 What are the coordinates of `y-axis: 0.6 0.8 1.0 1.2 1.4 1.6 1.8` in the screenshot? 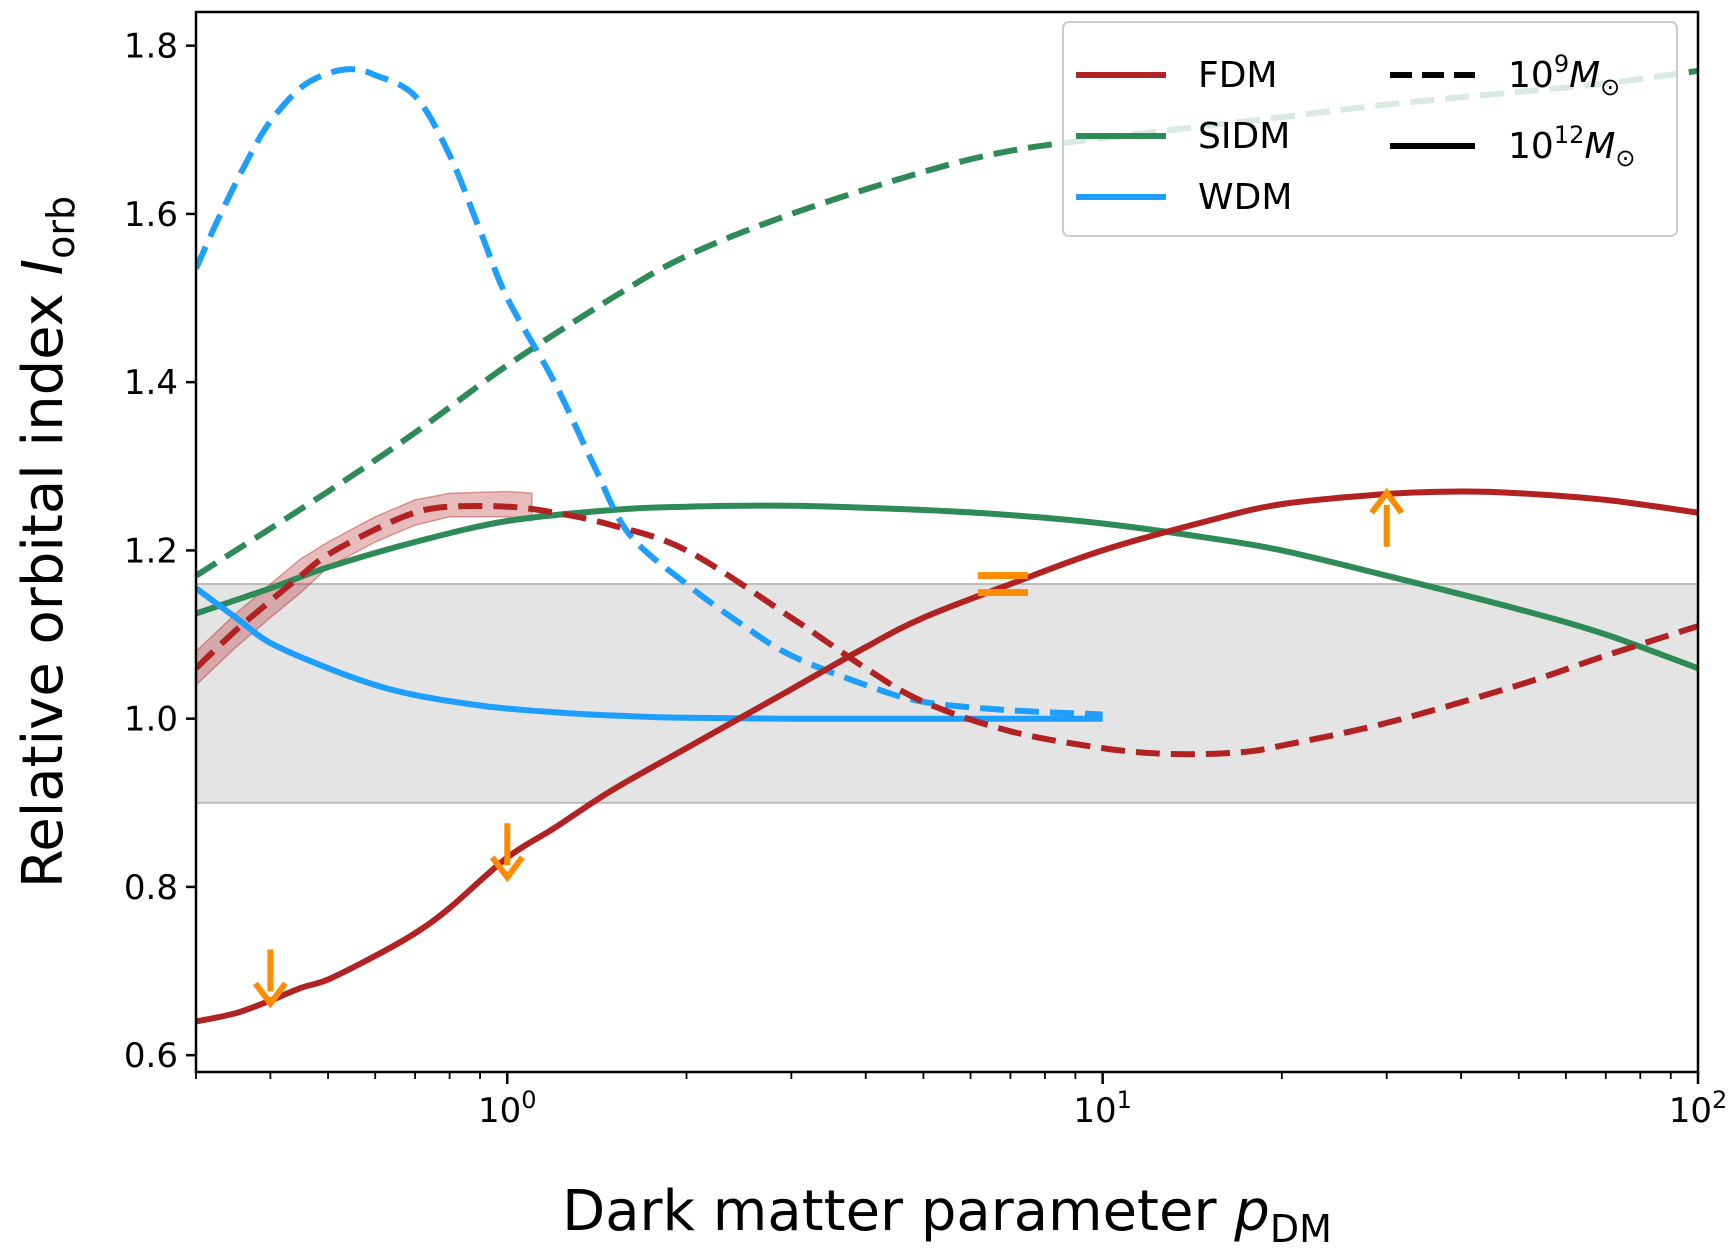 It's located at (160, 551).